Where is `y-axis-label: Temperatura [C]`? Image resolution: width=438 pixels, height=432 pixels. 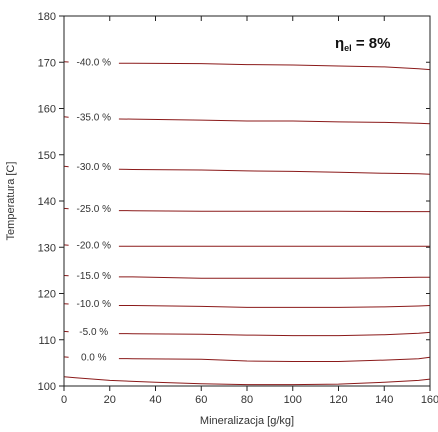 y-axis-label: Temperatura [C] is located at coordinates (11, 201).